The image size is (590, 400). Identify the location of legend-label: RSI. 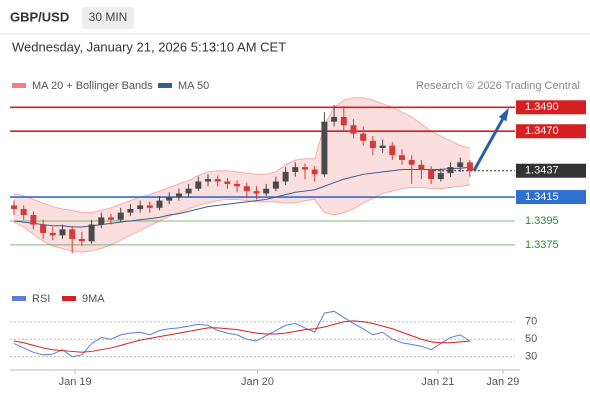
(41, 299).